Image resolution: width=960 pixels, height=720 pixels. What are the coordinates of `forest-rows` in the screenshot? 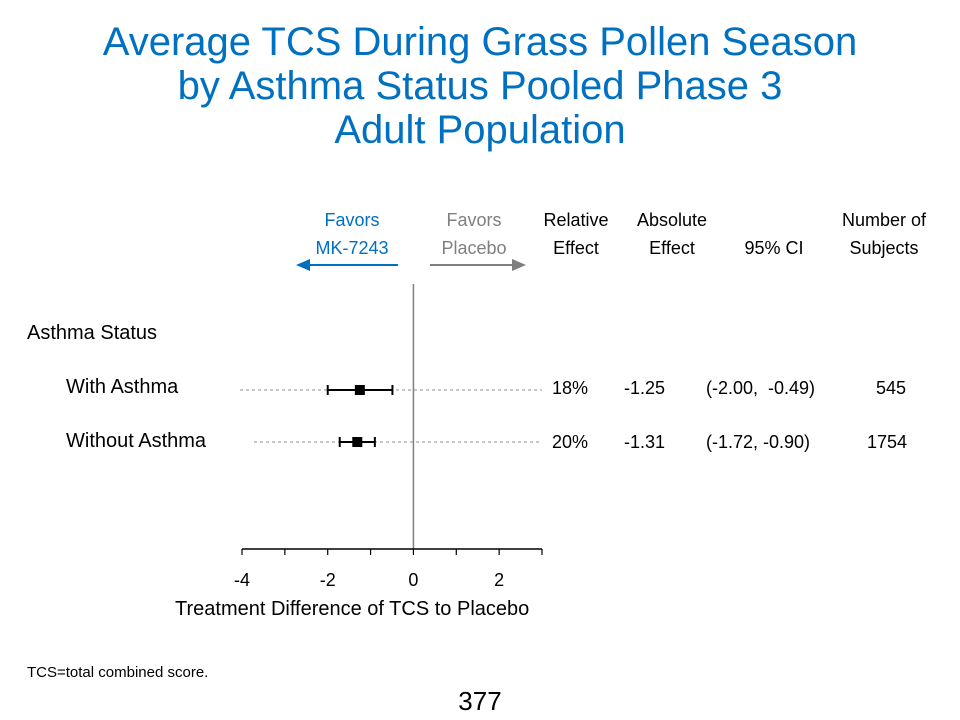 It's located at (391, 416).